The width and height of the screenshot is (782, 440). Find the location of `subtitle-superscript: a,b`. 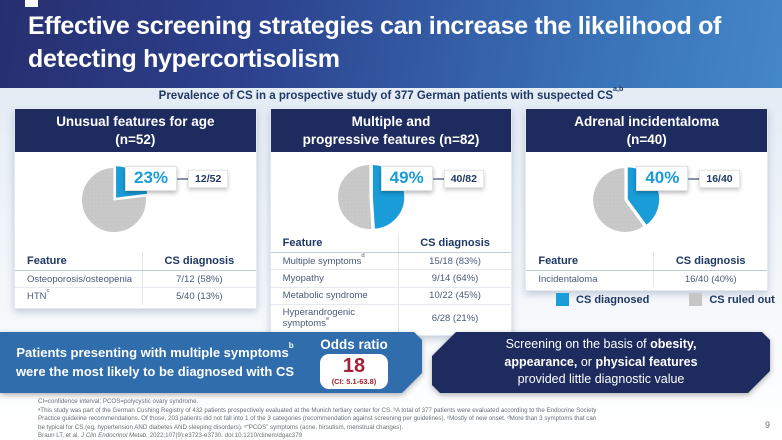

subtitle-superscript: a,b is located at coordinates (618, 88).